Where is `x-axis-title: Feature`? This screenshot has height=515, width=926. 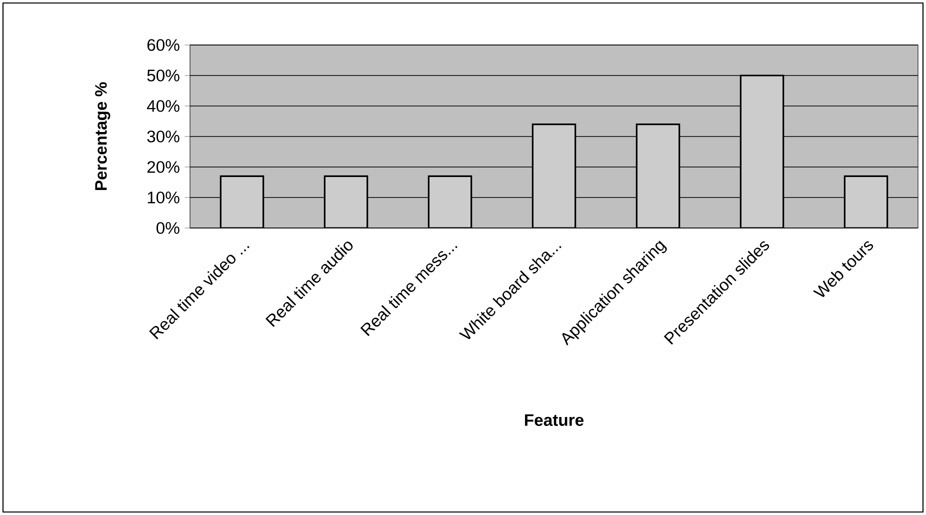
x-axis-title: Feature is located at coordinates (554, 420).